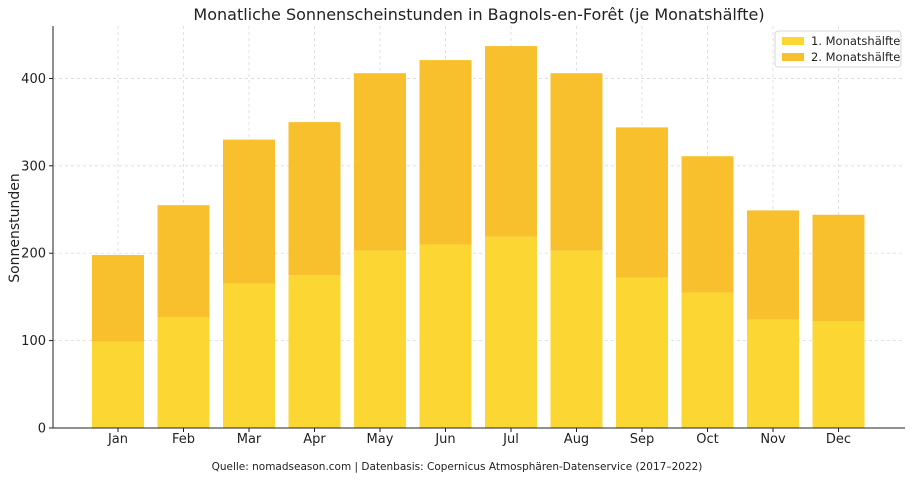  What do you see at coordinates (380, 439) in the screenshot?
I see `x-tick-label-may: May` at bounding box center [380, 439].